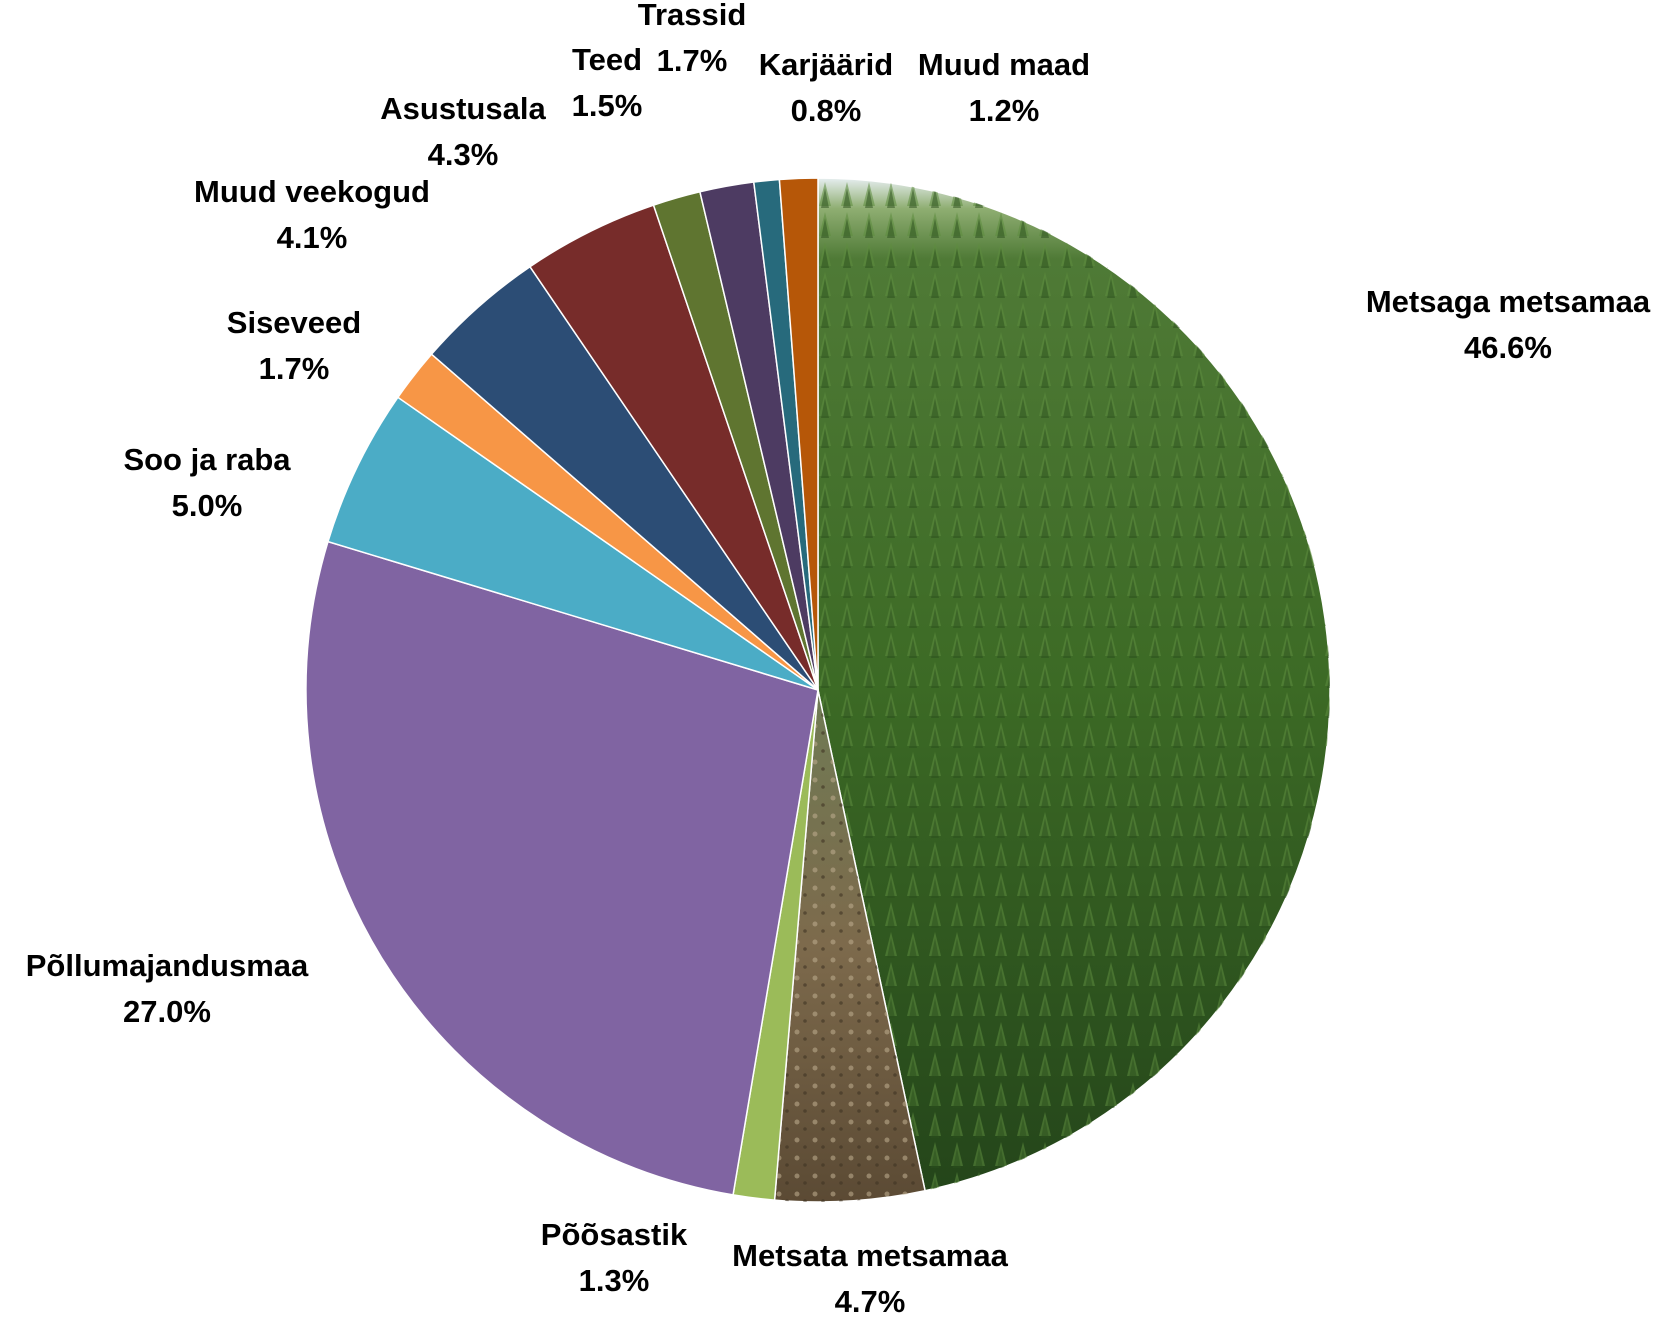  Describe the element at coordinates (463, 154) in the screenshot. I see `slice-value-asustusala: 4.3%` at that location.